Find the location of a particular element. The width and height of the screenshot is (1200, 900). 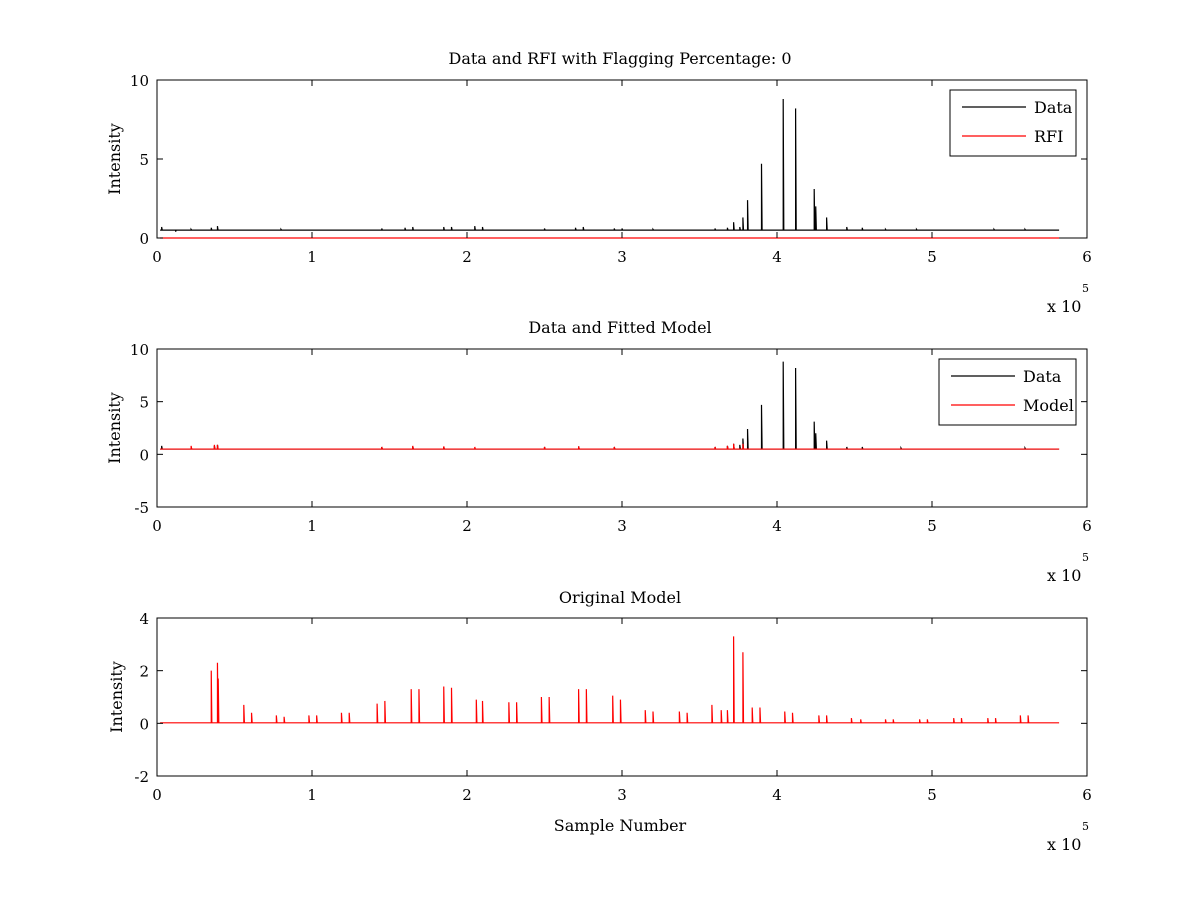

legend-label-rfi: RFI is located at coordinates (1048, 136).